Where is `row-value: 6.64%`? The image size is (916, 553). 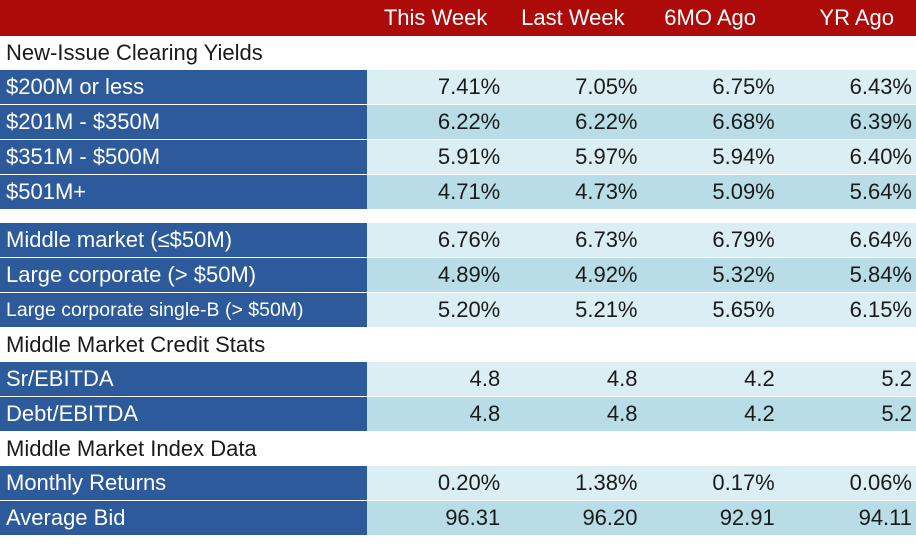
row-value: 6.64% is located at coordinates (847, 240).